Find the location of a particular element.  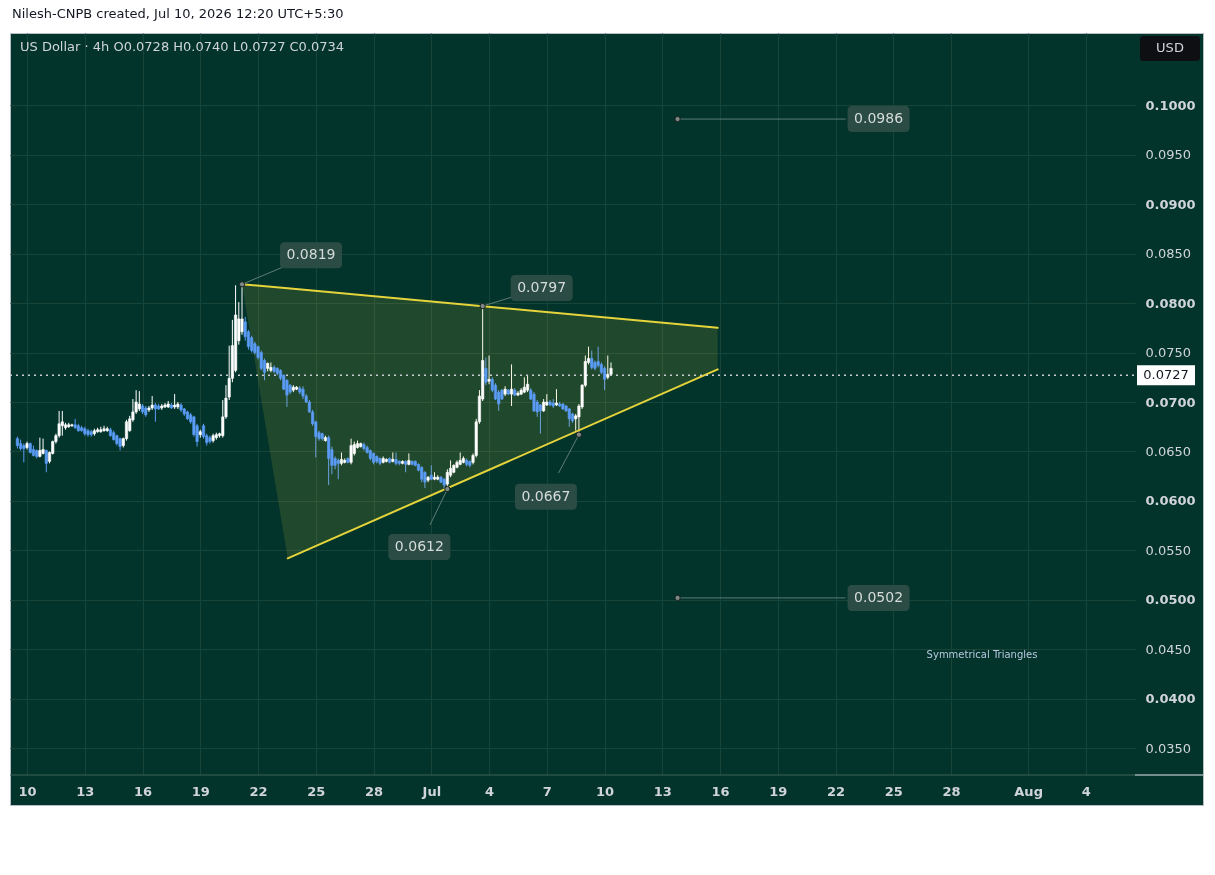

annotation: 0.0667 is located at coordinates (546, 495).